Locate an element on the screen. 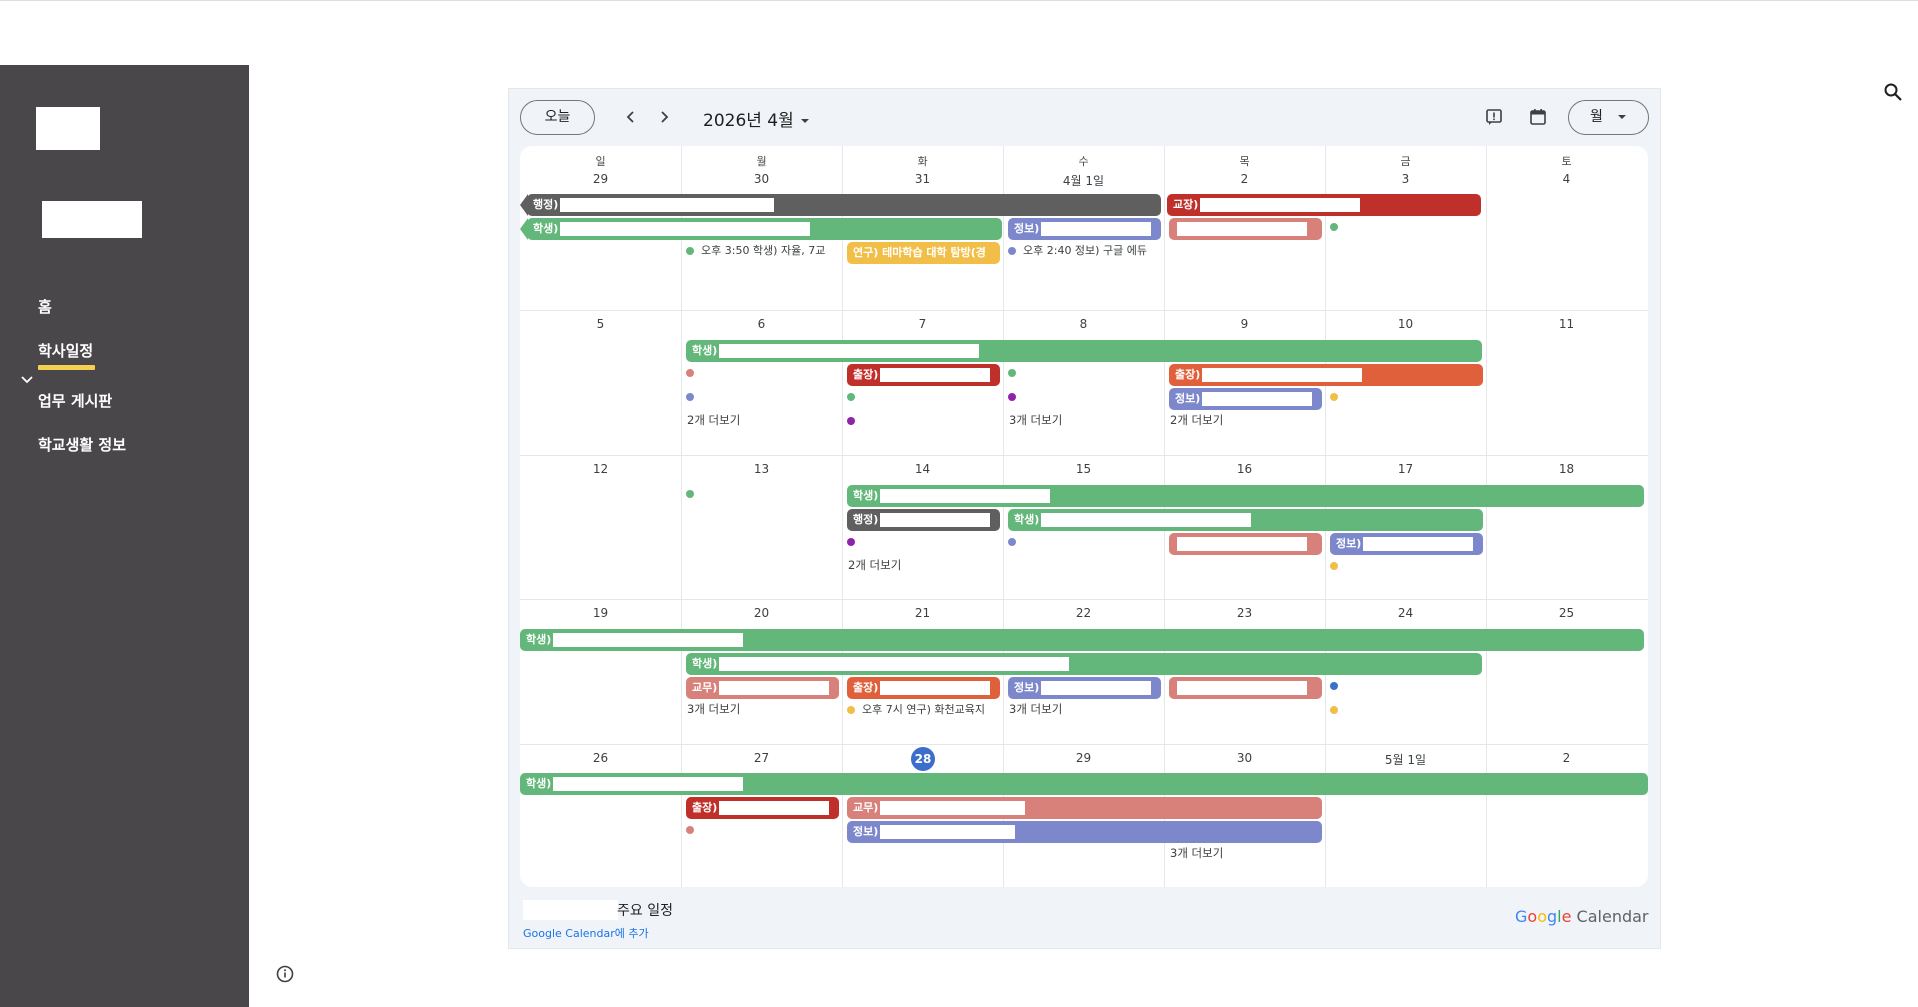  nav-school-life-info: 학교생활 정보 is located at coordinates (82, 445).